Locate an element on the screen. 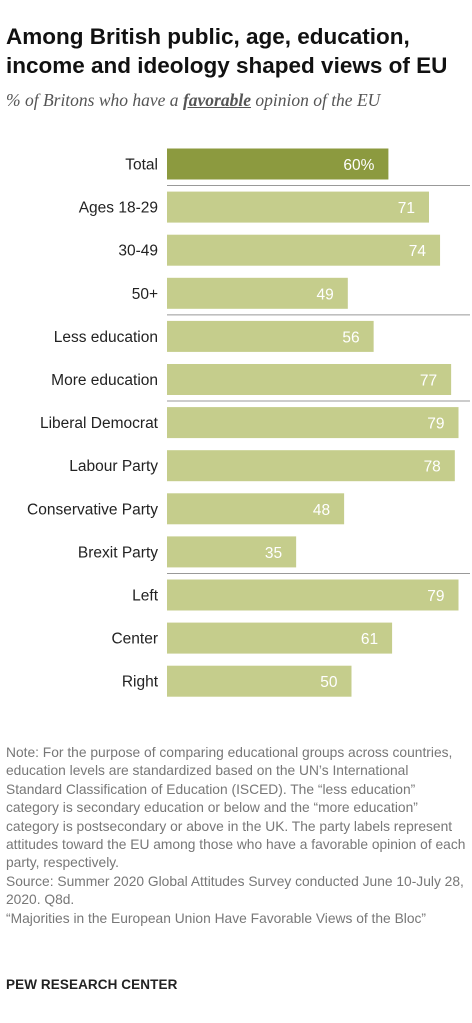 The width and height of the screenshot is (472, 1023). category-label: Labour Party is located at coordinates (113, 466).